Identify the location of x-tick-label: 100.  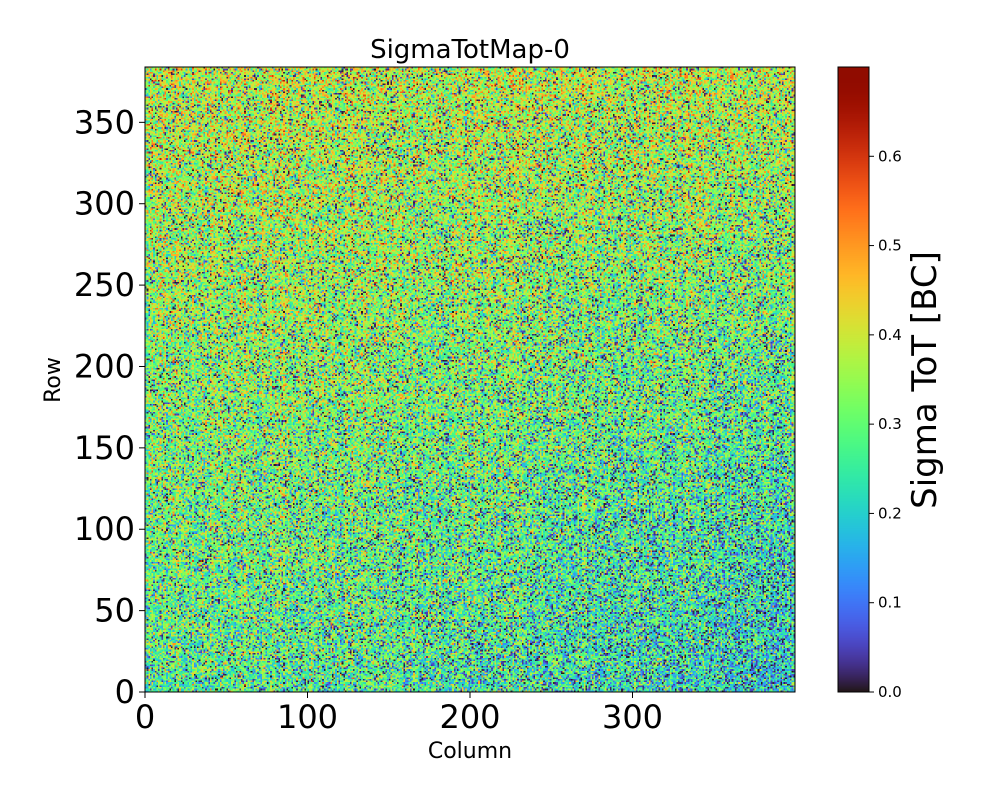
(307, 717).